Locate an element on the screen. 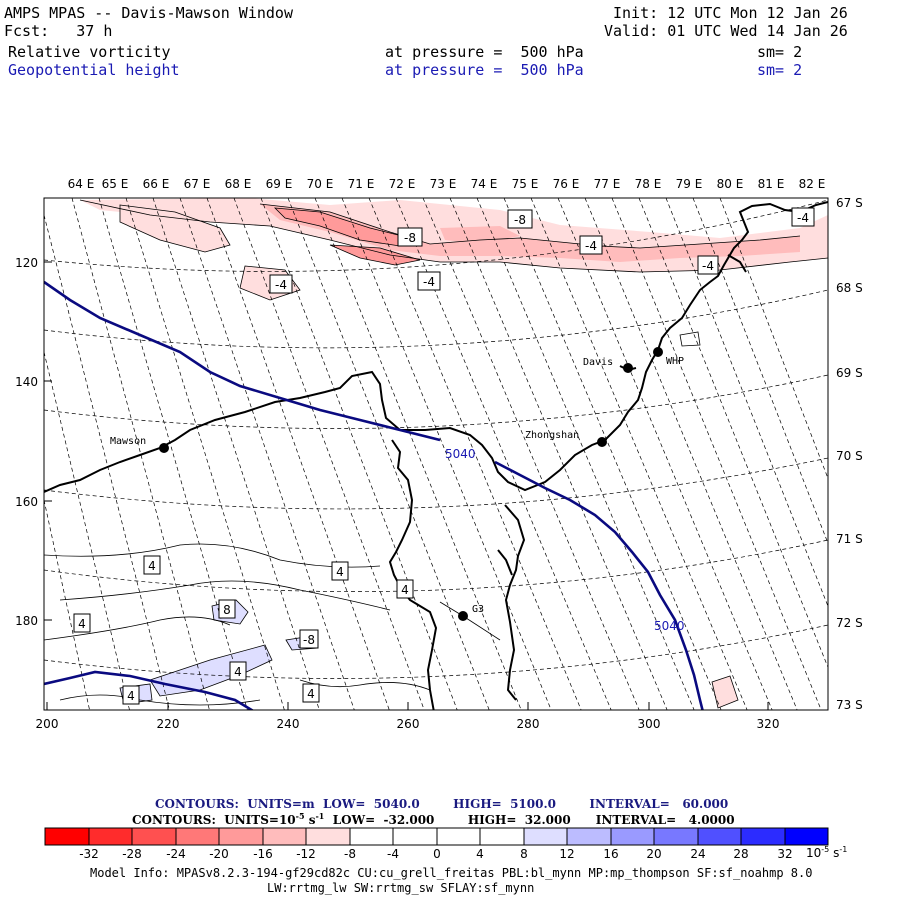 The width and height of the screenshot is (900, 900). svg-text: 69 S is located at coordinates (849, 373).